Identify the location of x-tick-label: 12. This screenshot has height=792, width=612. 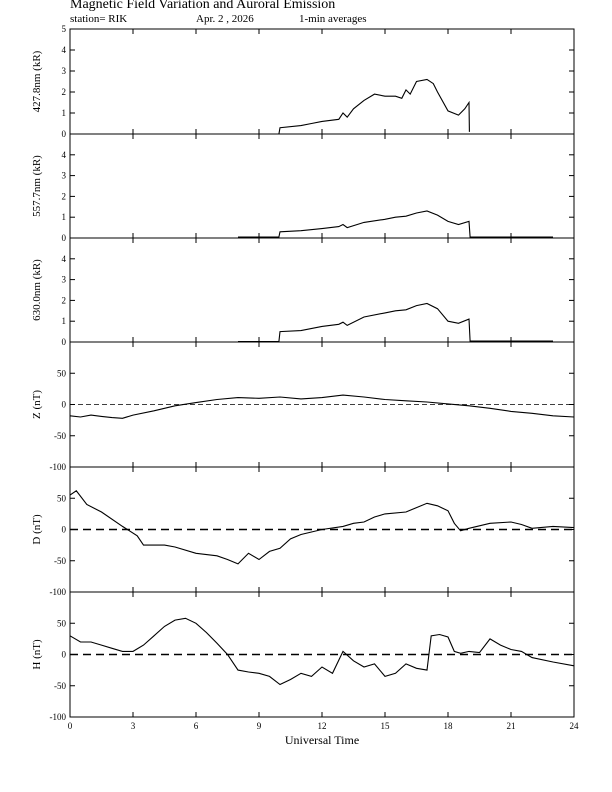
(322, 726).